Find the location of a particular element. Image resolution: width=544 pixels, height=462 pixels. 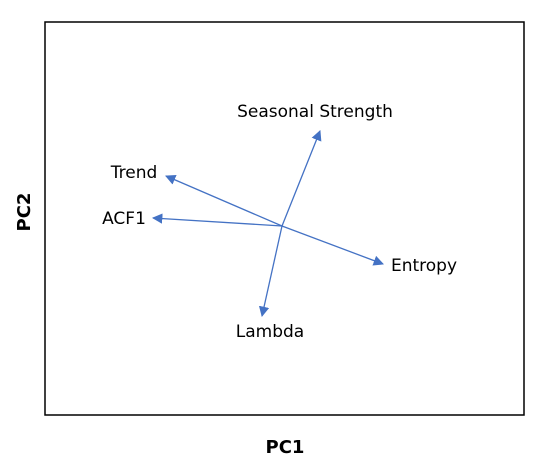

node-label: Trend is located at coordinates (134, 173).